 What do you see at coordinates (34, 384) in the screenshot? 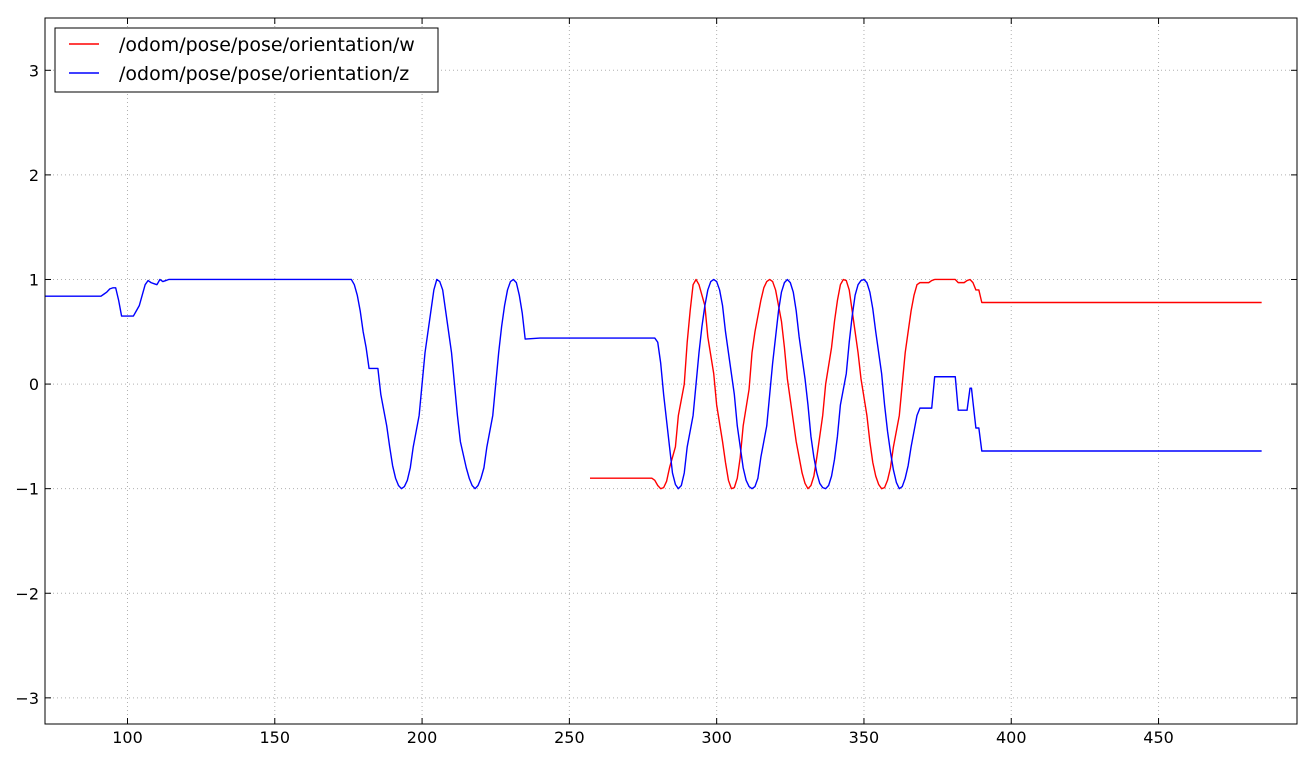
I see `y-tick-label: 0` at bounding box center [34, 384].